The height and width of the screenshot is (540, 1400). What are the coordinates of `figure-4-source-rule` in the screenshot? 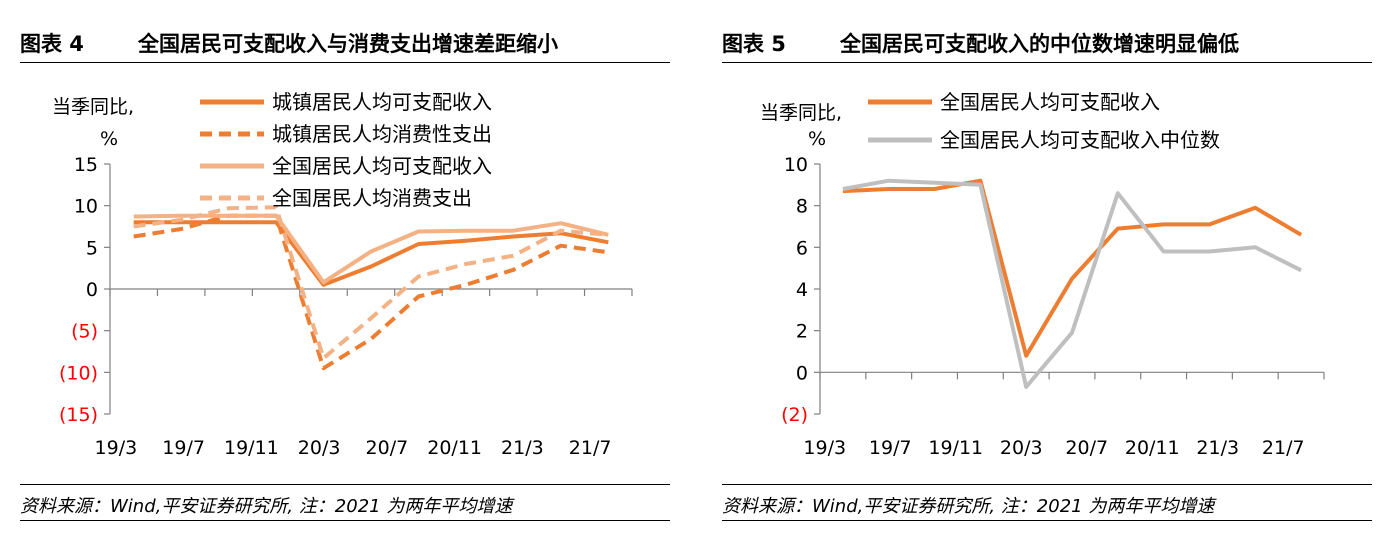 It's located at (345, 484).